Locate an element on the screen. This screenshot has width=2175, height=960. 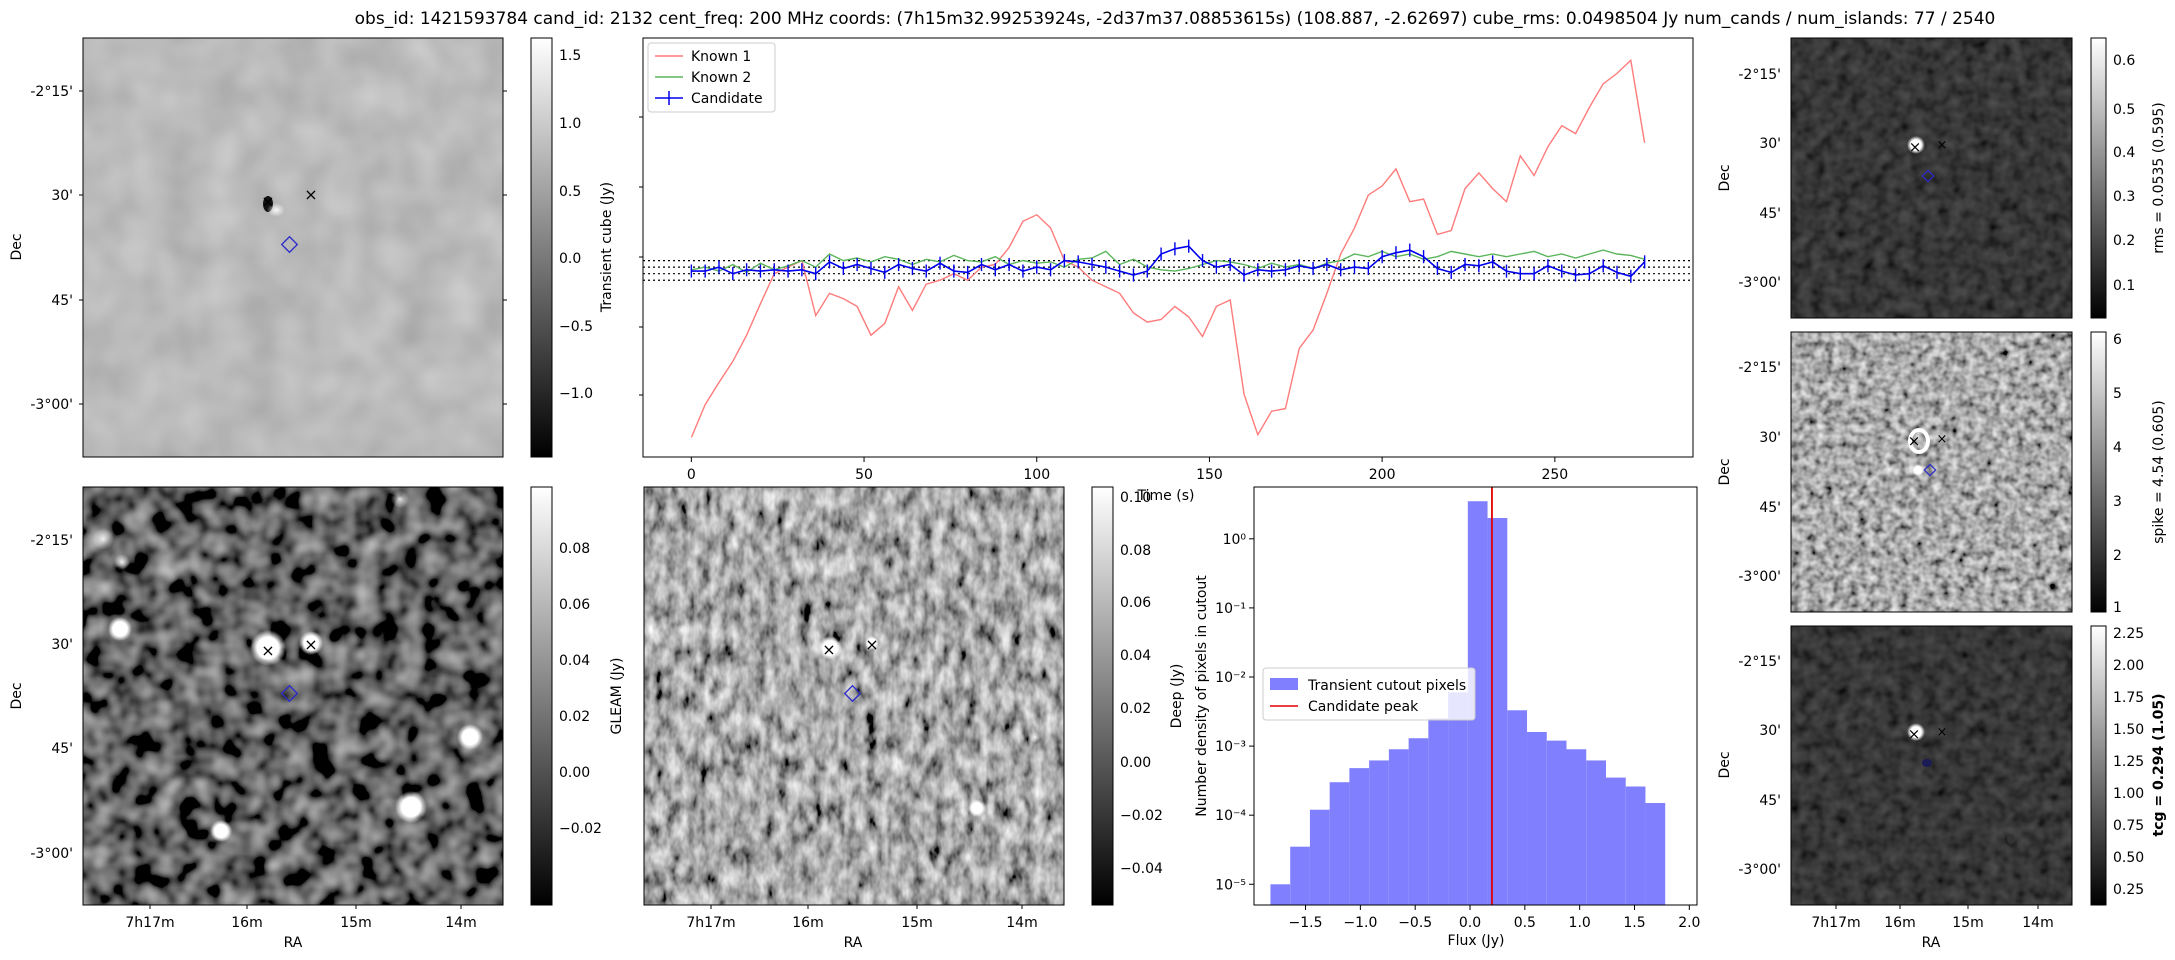
transient-cube-colorbar-label: Transient cube (Jy) is located at coordinates (607, 247).